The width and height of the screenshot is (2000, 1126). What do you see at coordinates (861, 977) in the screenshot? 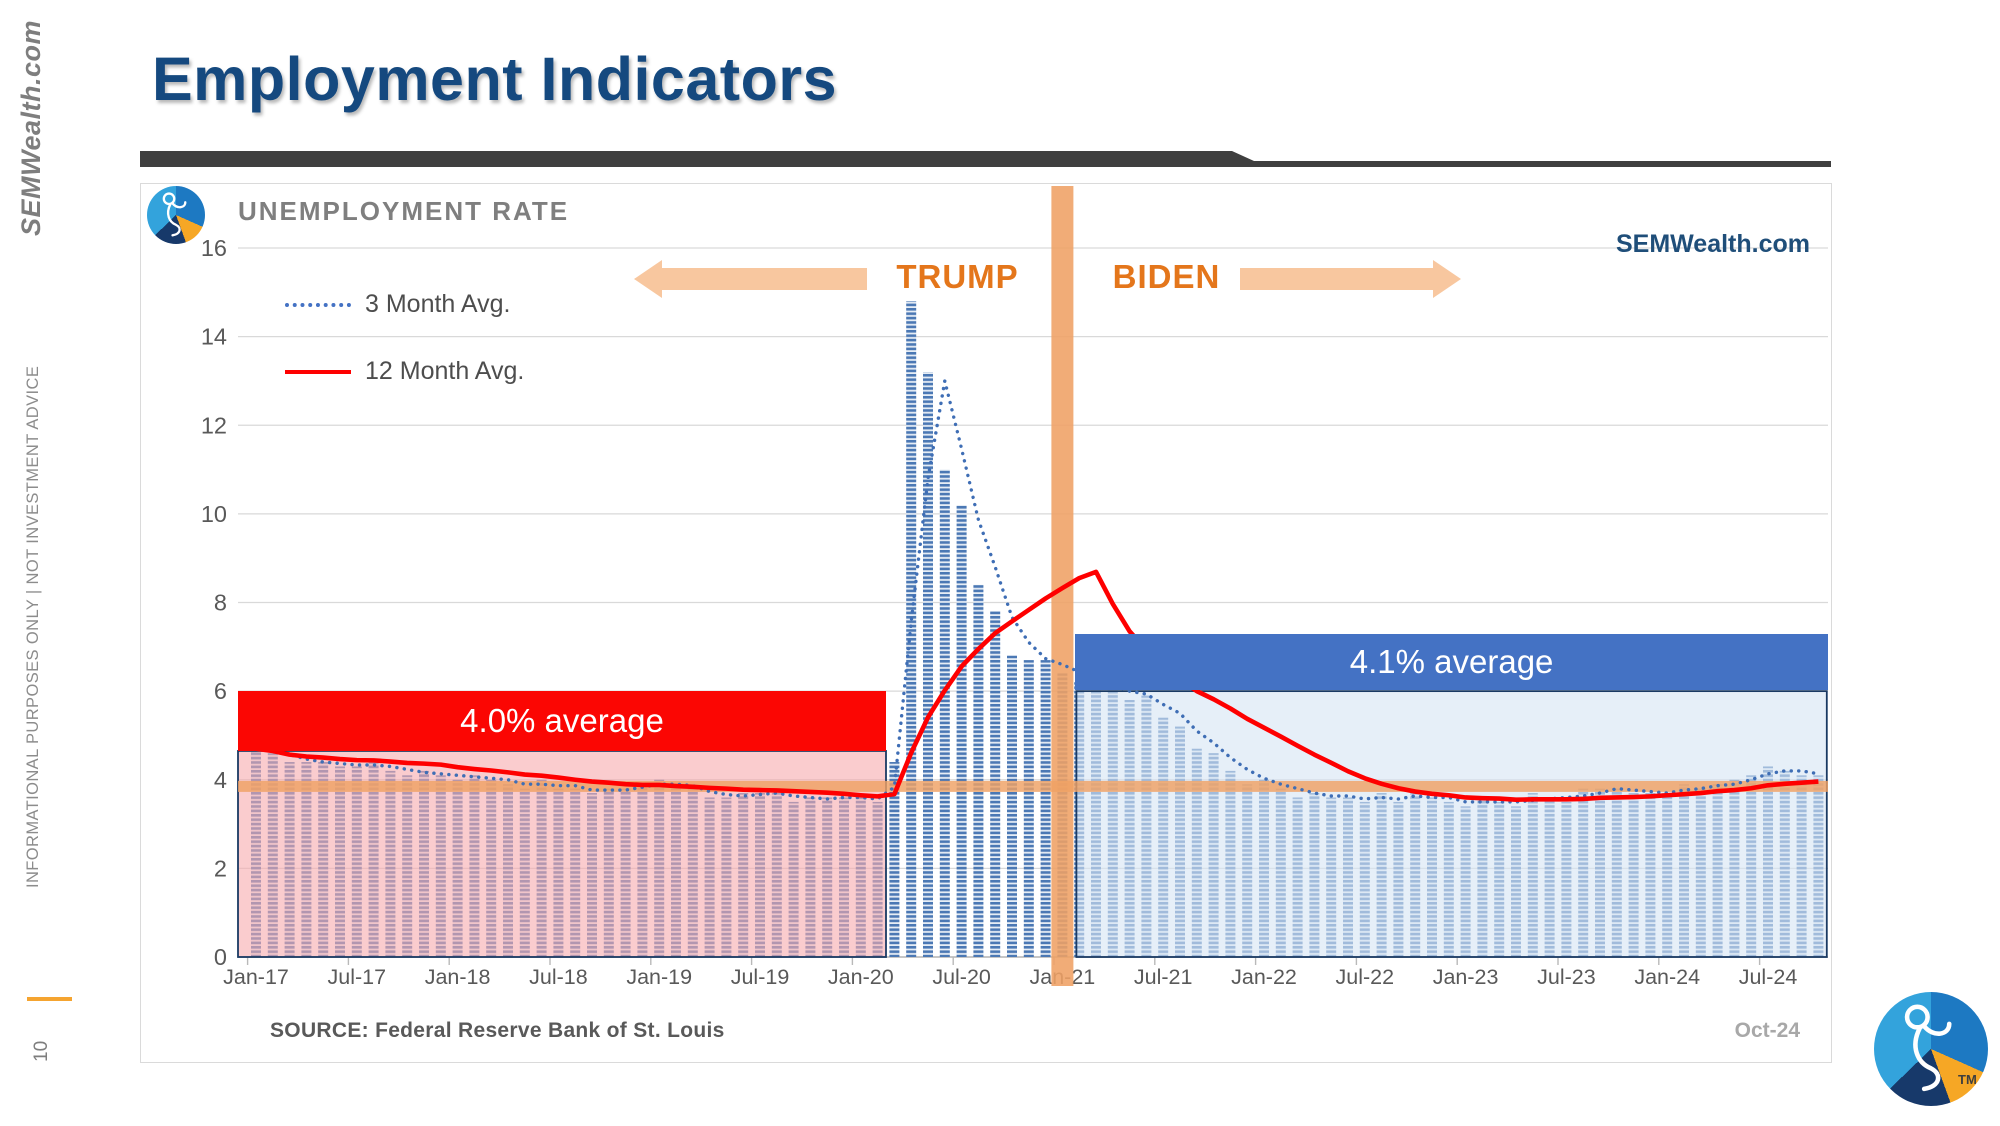
I see `svg-text: Jan-20` at bounding box center [861, 977].